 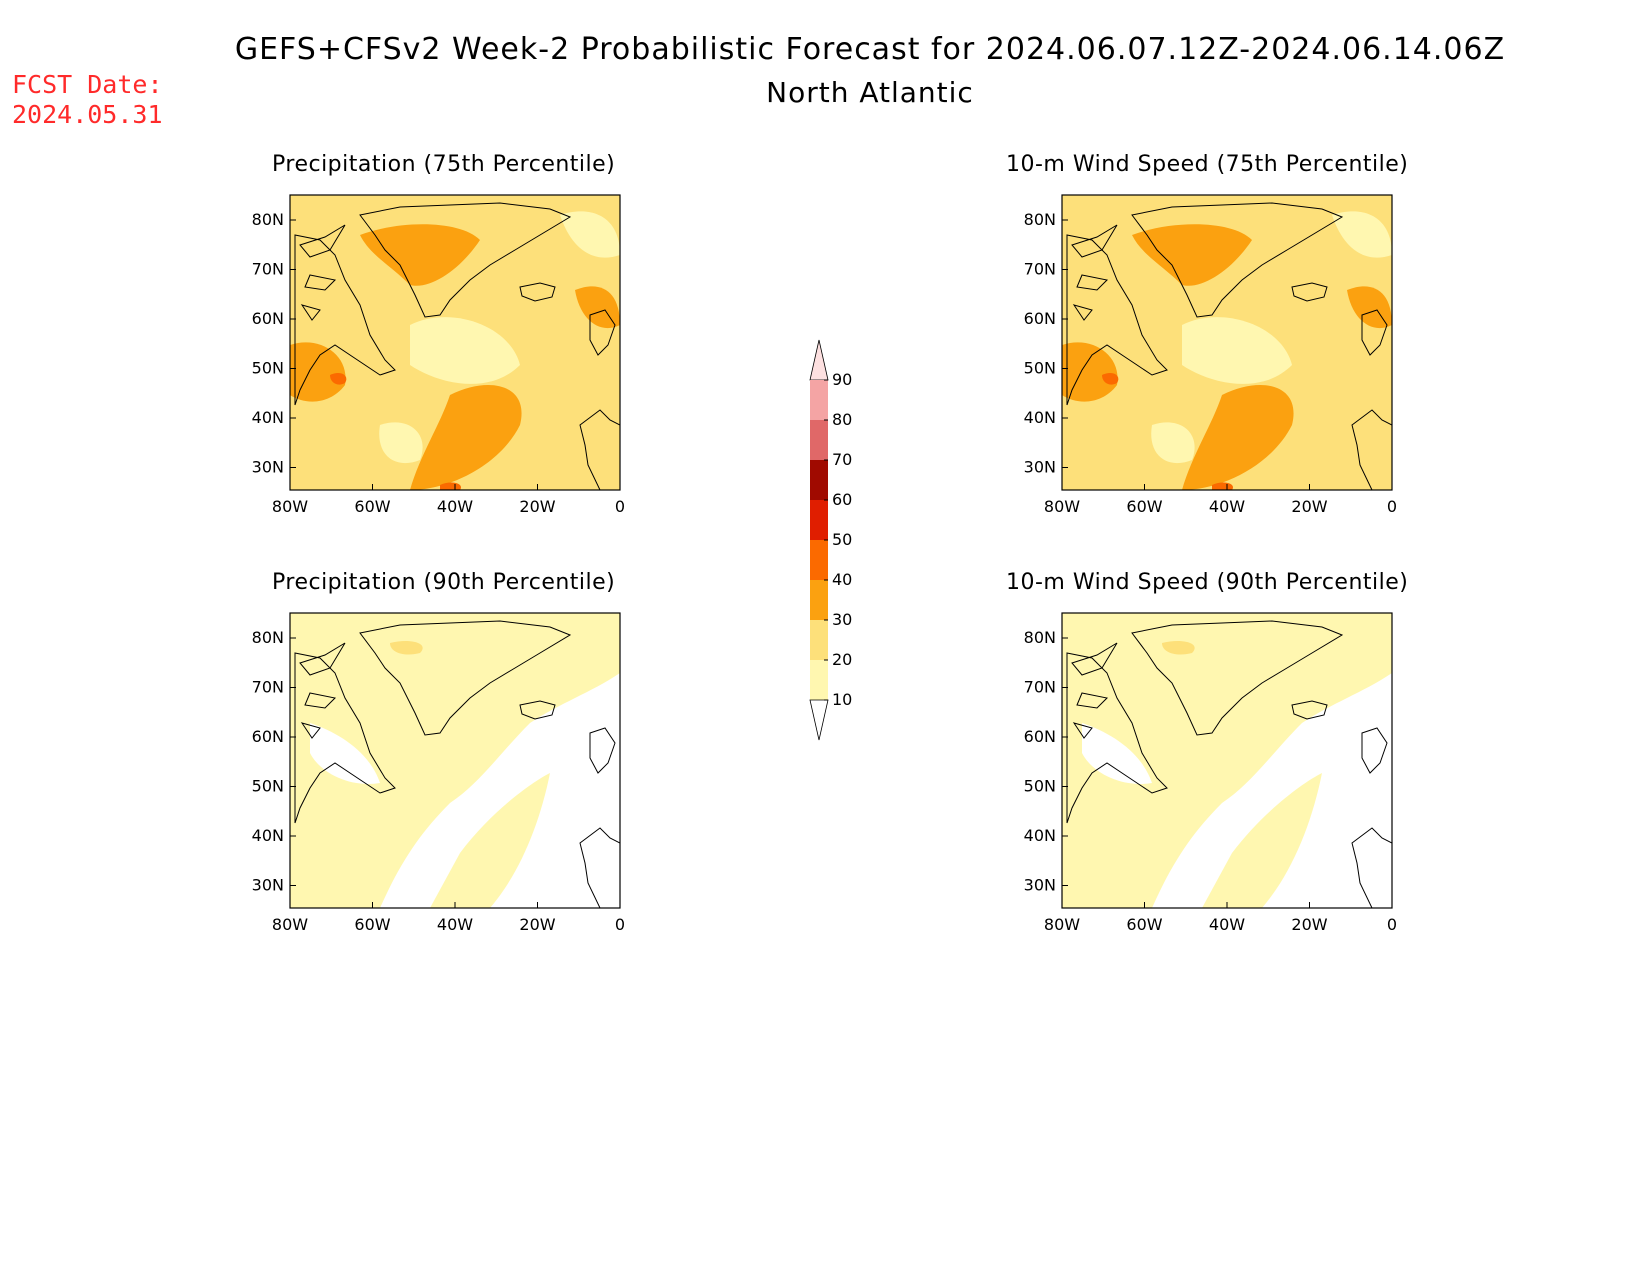 What do you see at coordinates (842, 699) in the screenshot?
I see `colorbar-label: 10` at bounding box center [842, 699].